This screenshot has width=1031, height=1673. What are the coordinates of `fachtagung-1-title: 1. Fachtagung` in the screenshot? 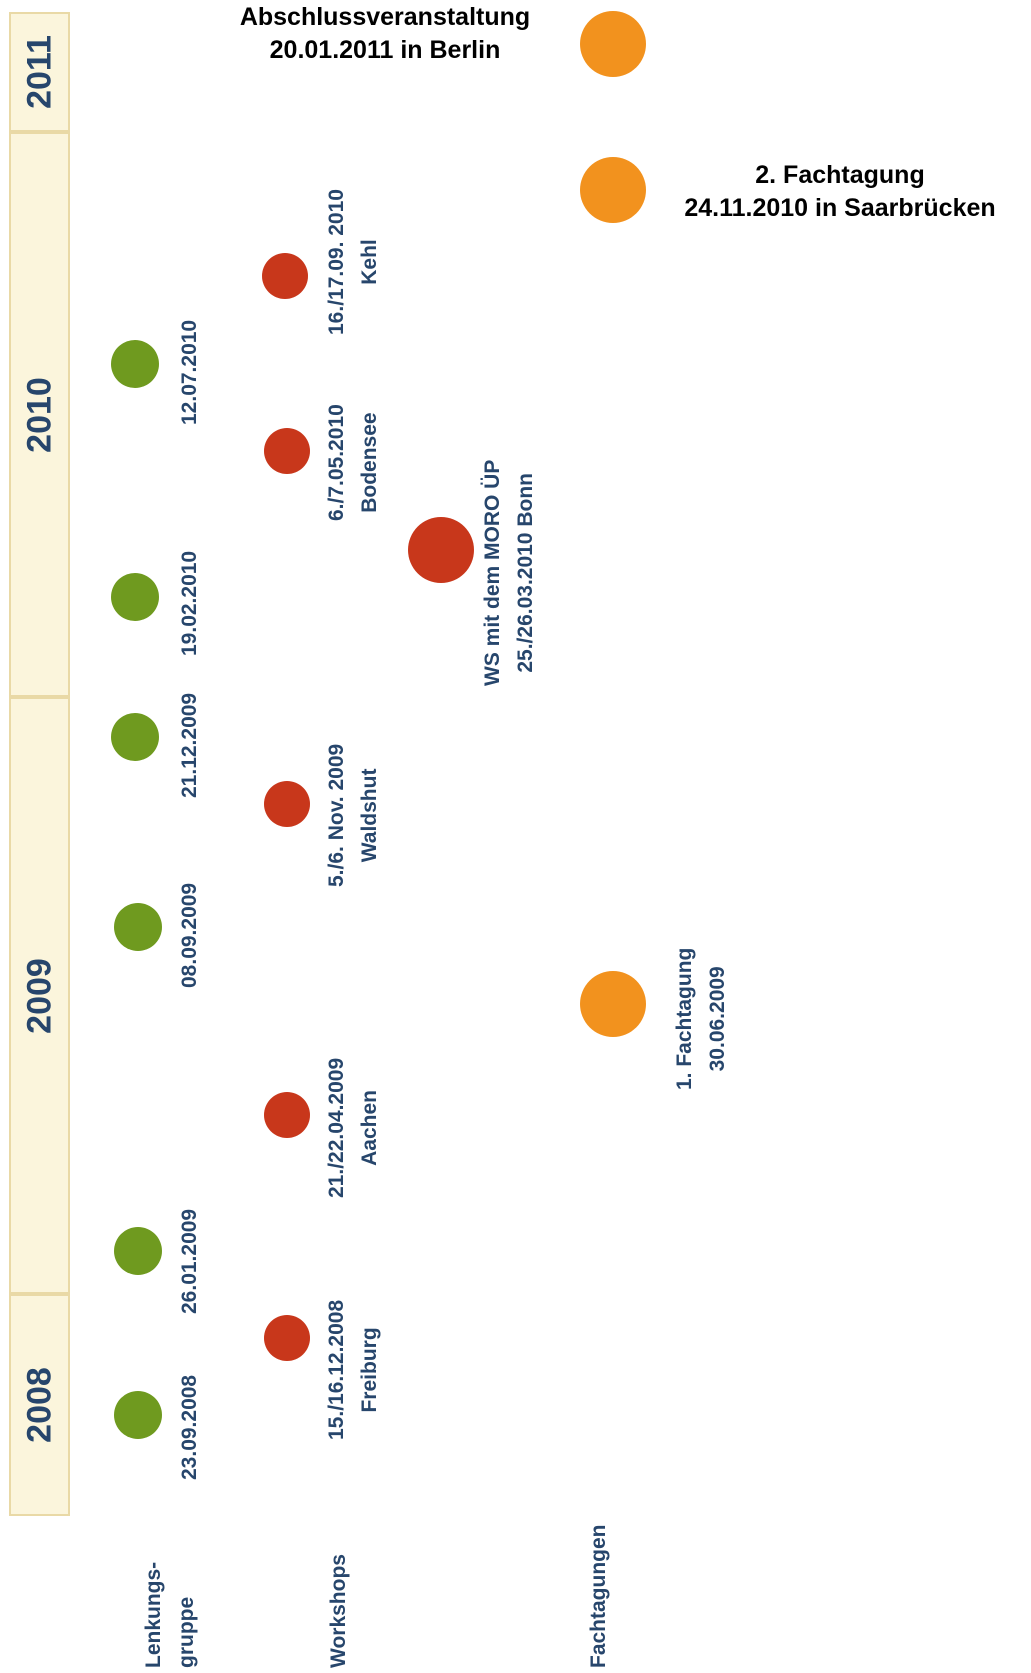 It's located at (684, 1018).